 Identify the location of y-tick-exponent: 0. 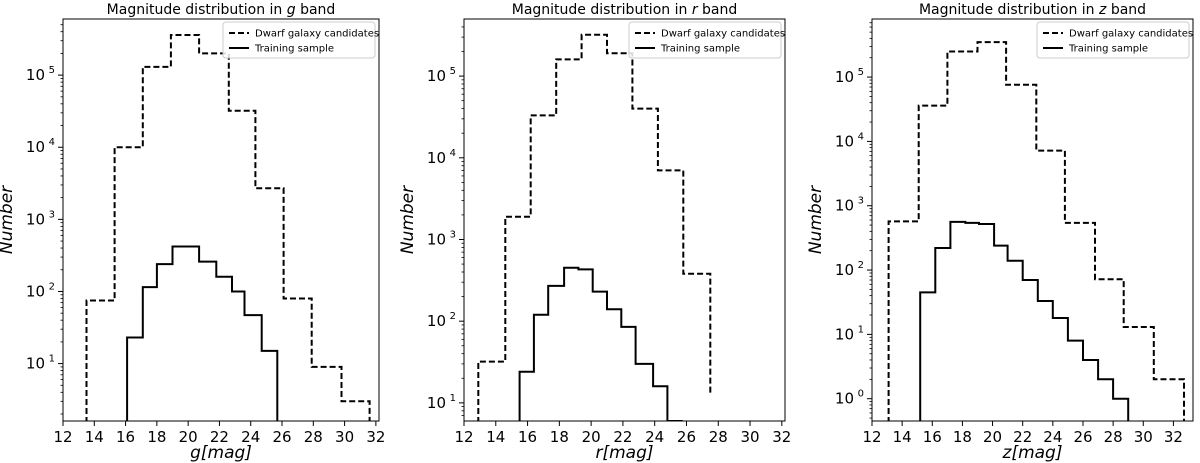
(861, 394).